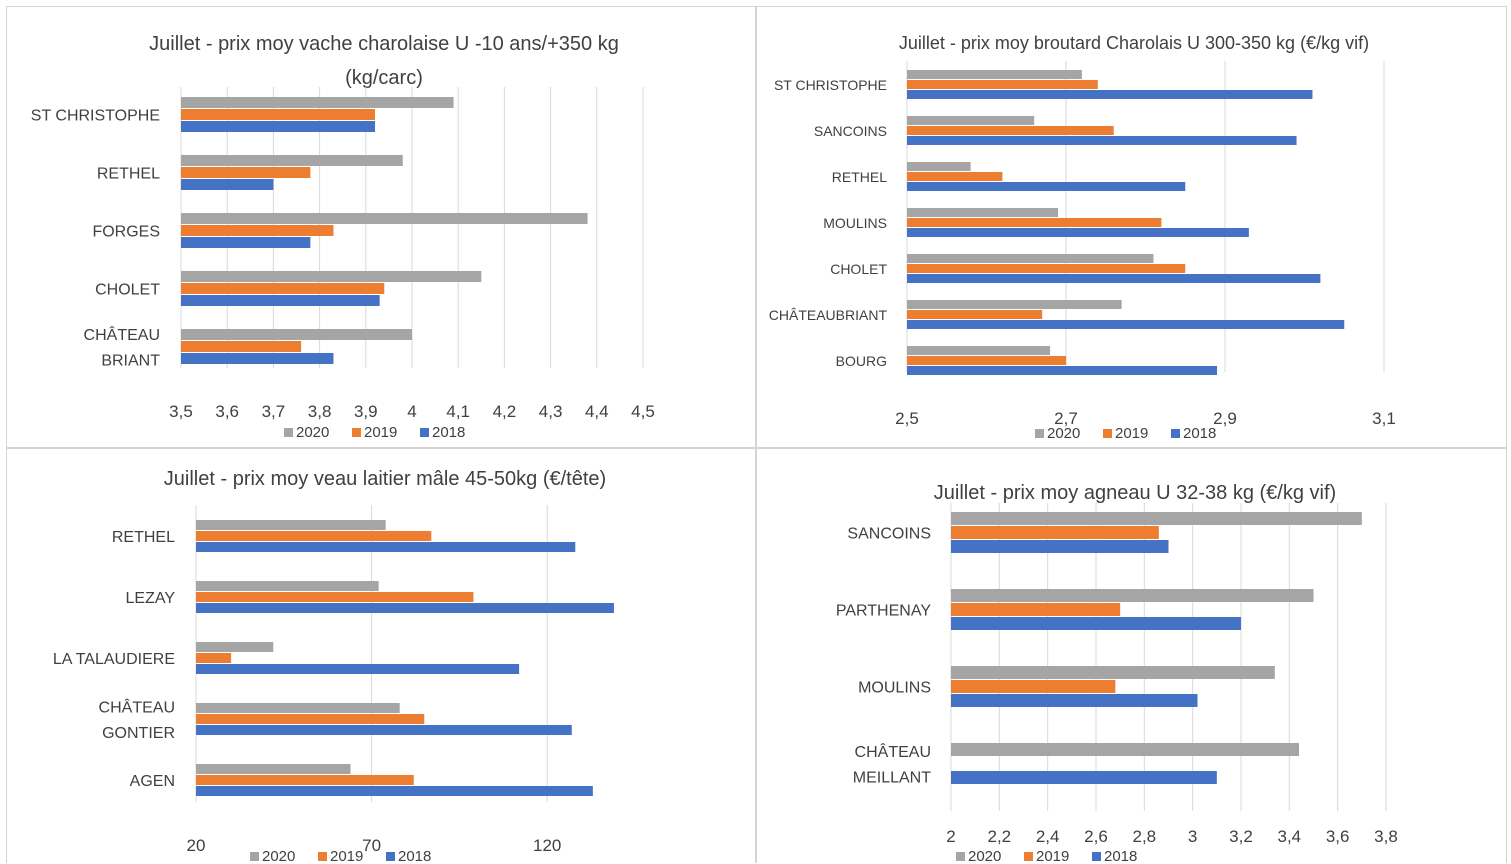 This screenshot has height=864, width=1511. Describe the element at coordinates (551, 411) in the screenshot. I see `x-tick-label-9: 4,3` at that location.